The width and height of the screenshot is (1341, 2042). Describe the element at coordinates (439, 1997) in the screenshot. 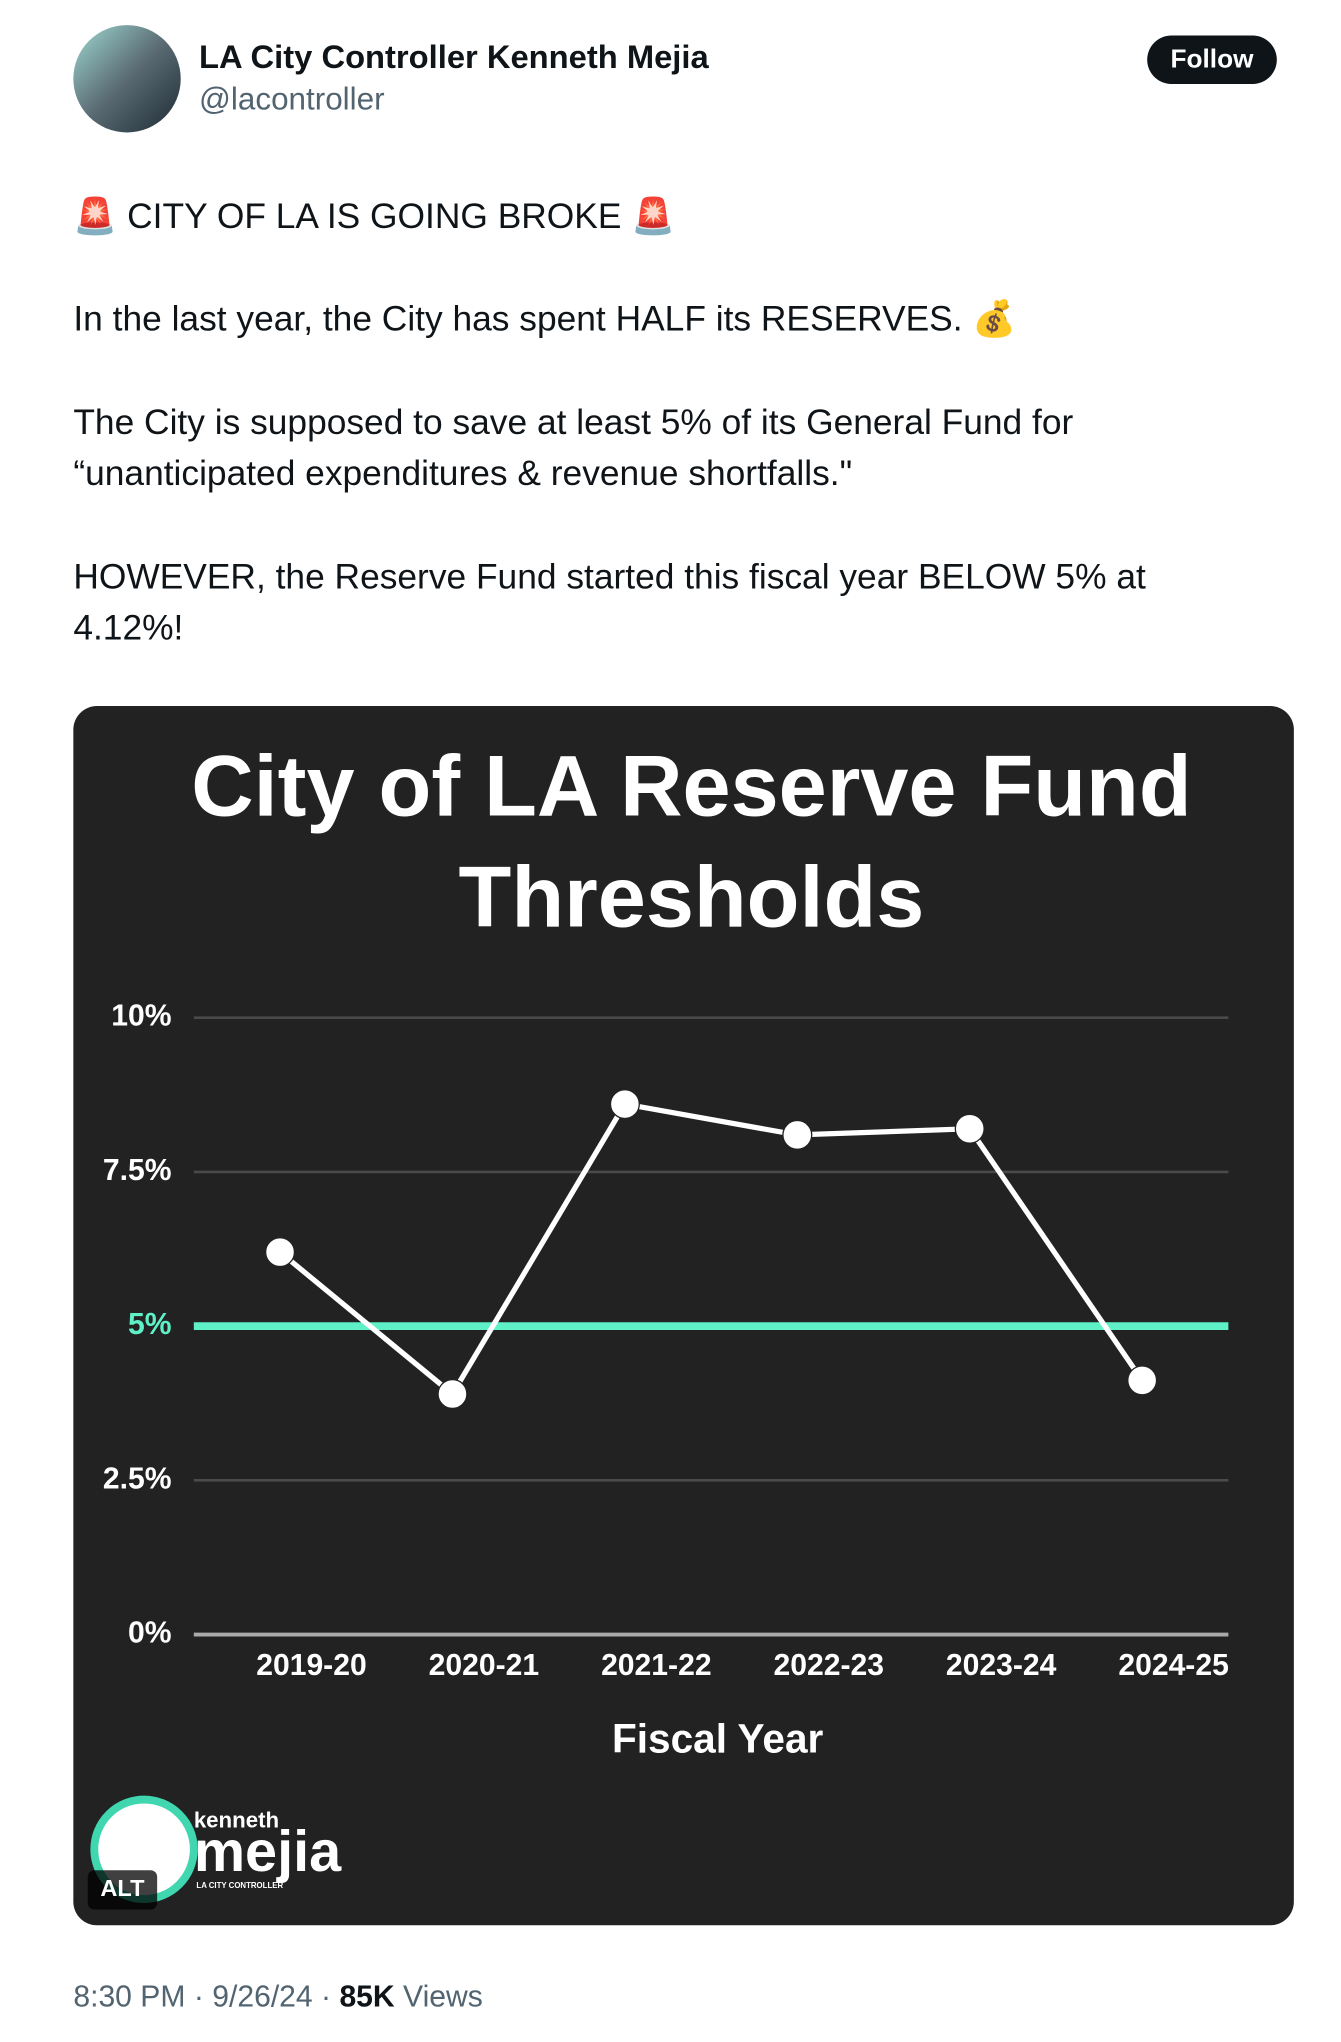

I see `views-label: Views` at that location.